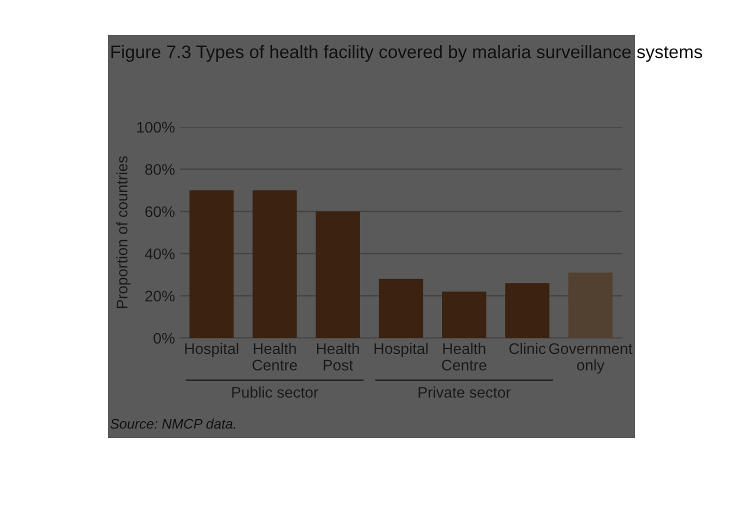 This screenshot has height=532, width=742. What do you see at coordinates (123, 232) in the screenshot?
I see `y-axis-title: Proportion of countries` at bounding box center [123, 232].